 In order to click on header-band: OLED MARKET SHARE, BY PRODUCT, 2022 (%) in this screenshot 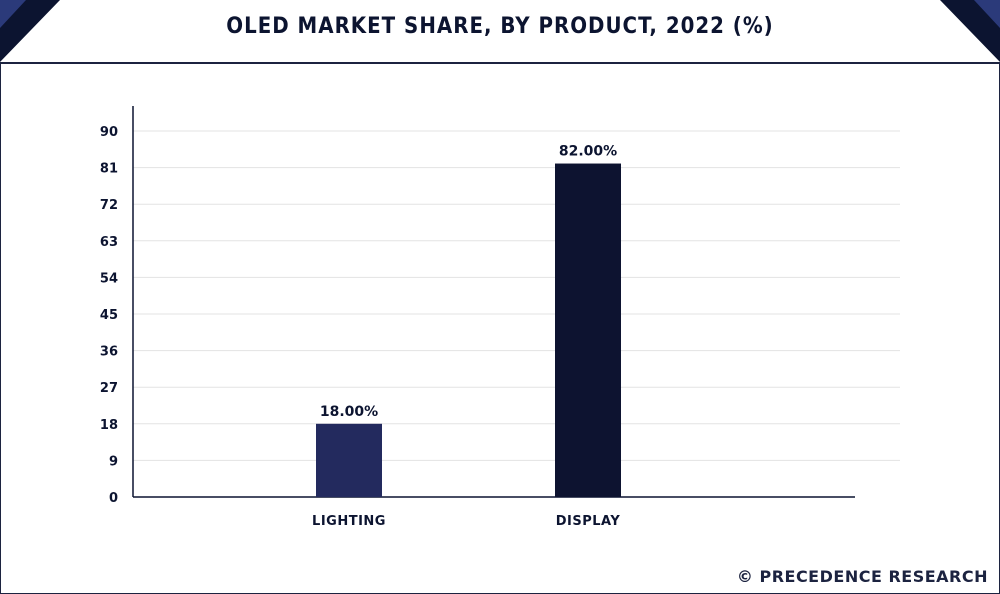, I will do `click(500, 32)`.